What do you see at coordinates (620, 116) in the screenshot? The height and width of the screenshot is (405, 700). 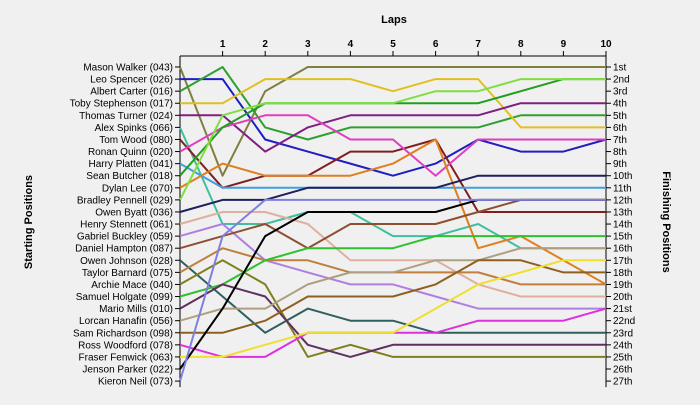 I see `finish-label: 5th` at bounding box center [620, 116].